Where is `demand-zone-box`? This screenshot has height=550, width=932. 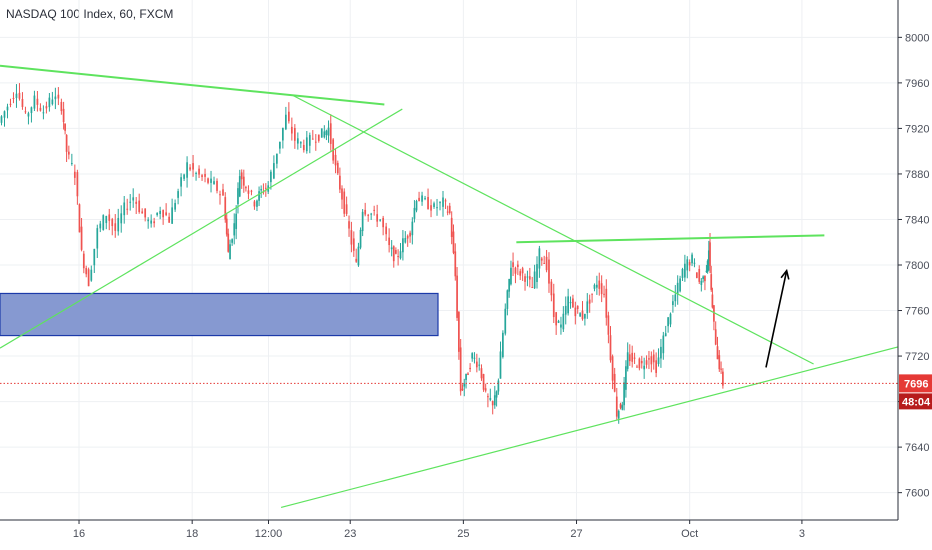
demand-zone-box is located at coordinates (219, 314).